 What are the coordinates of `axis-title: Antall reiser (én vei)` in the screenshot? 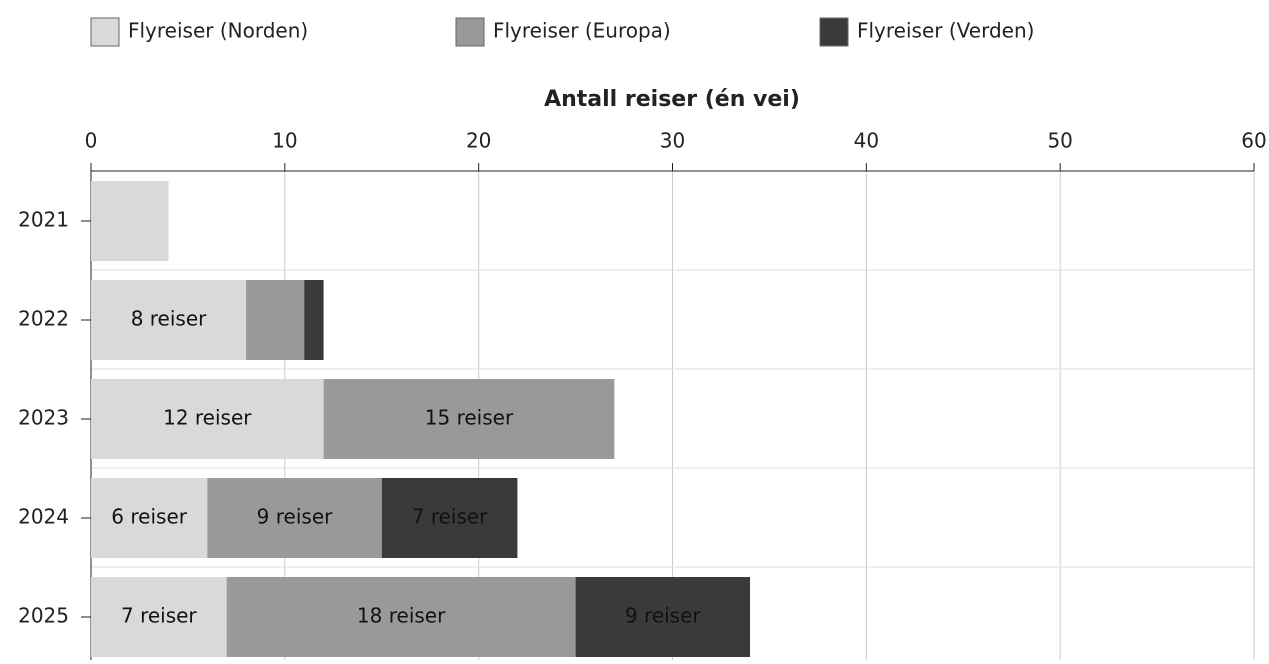 It's located at (672, 99).